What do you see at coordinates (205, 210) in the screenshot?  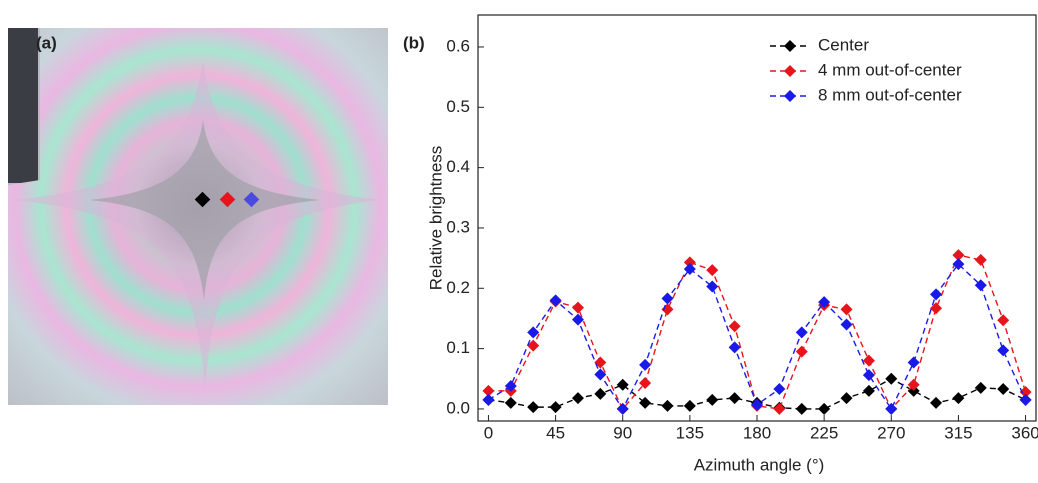 I see `photo-center` at bounding box center [205, 210].